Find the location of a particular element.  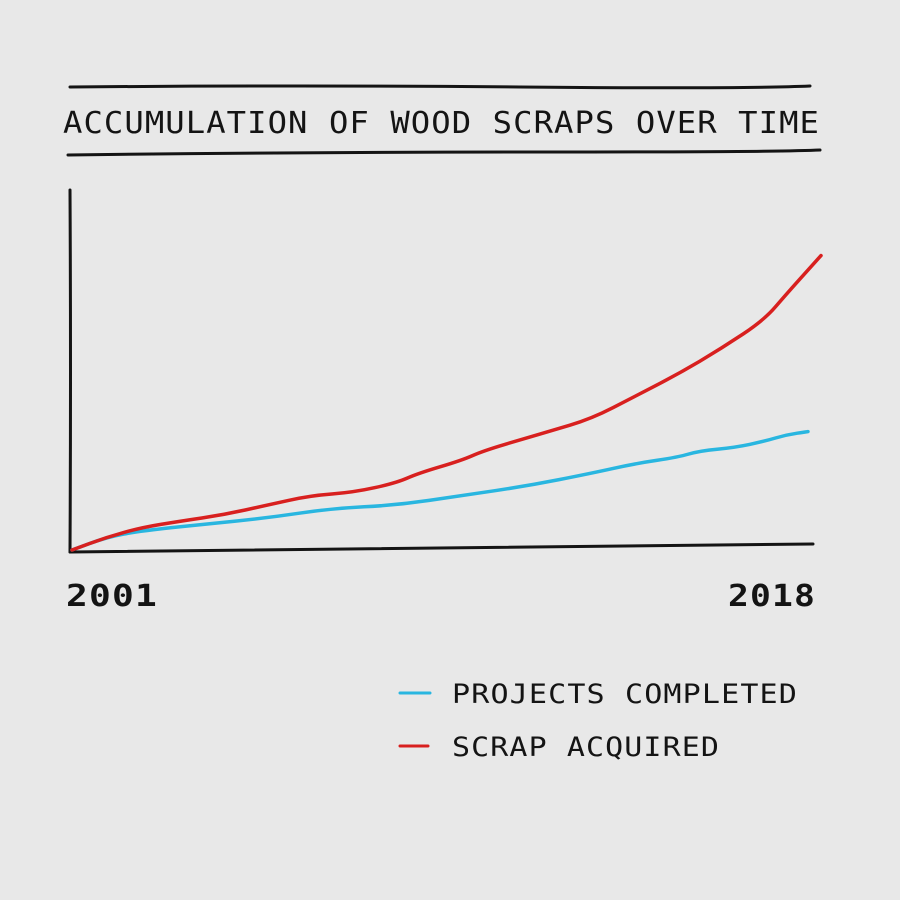

legend: PROJECTS COMPLETED SCRAP ACQUIRED is located at coordinates (598, 721).